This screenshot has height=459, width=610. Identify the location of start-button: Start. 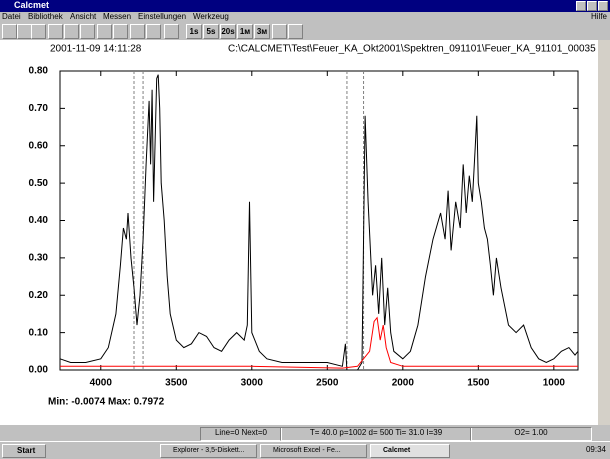
(24, 451).